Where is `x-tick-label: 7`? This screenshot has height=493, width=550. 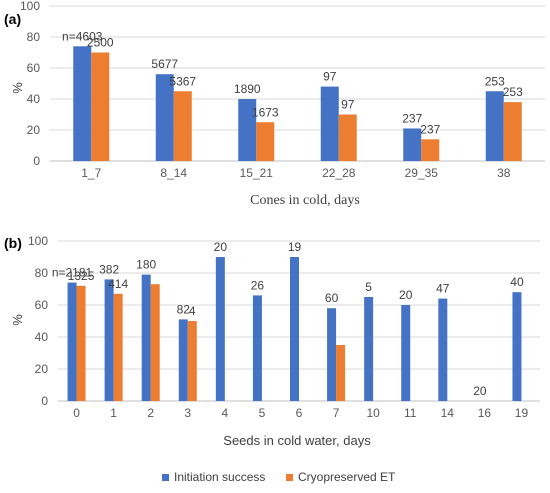
x-tick-label: 7 is located at coordinates (336, 413).